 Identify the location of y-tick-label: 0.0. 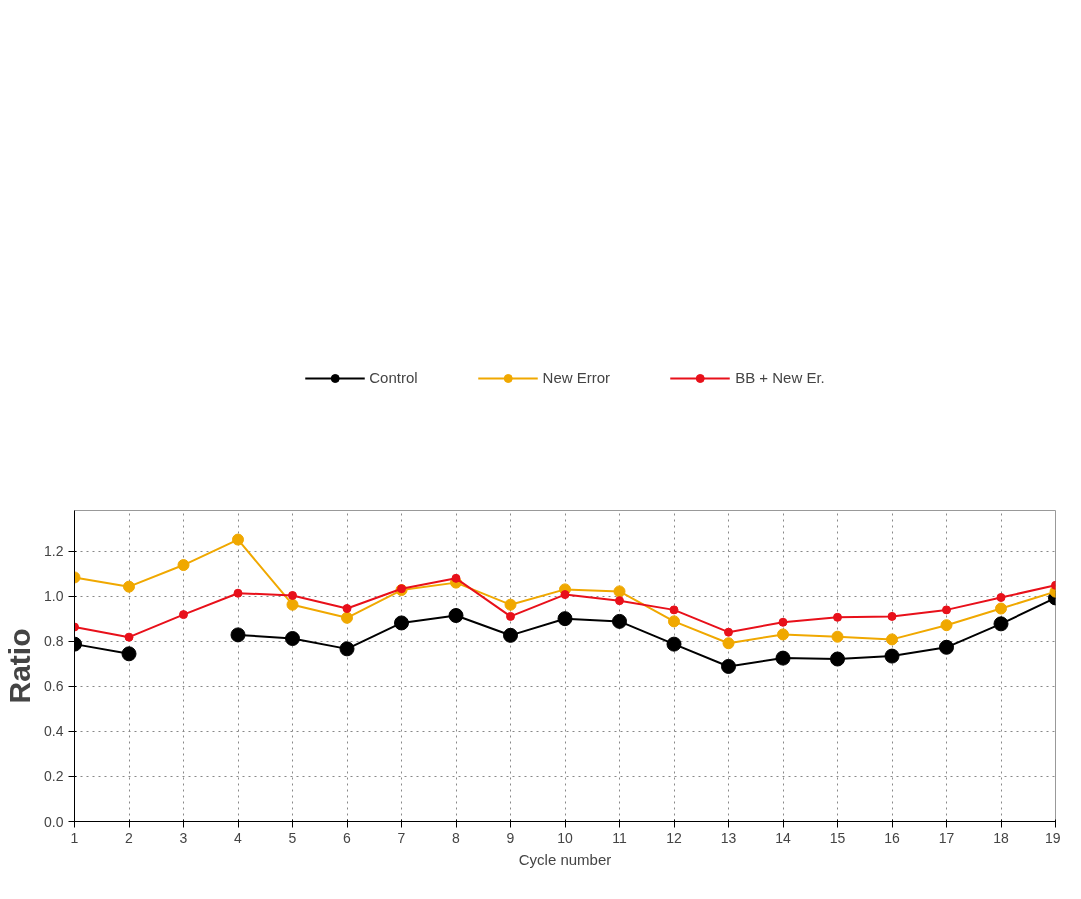
(54, 821).